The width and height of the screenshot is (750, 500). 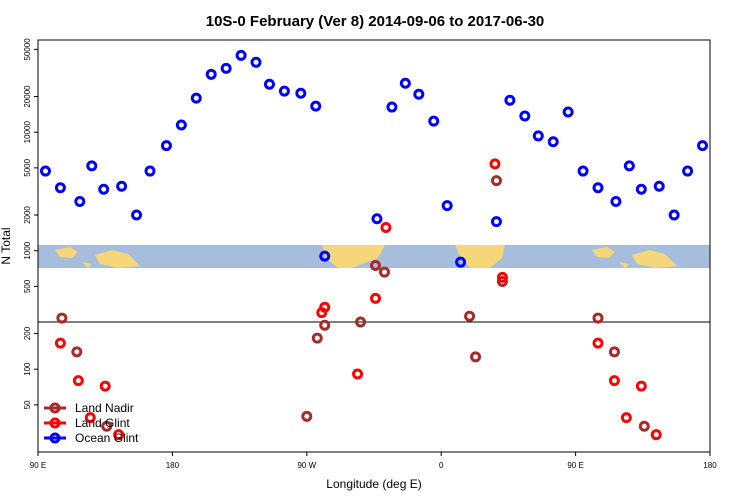 What do you see at coordinates (27, 49) in the screenshot?
I see `y-tick-label: 50000` at bounding box center [27, 49].